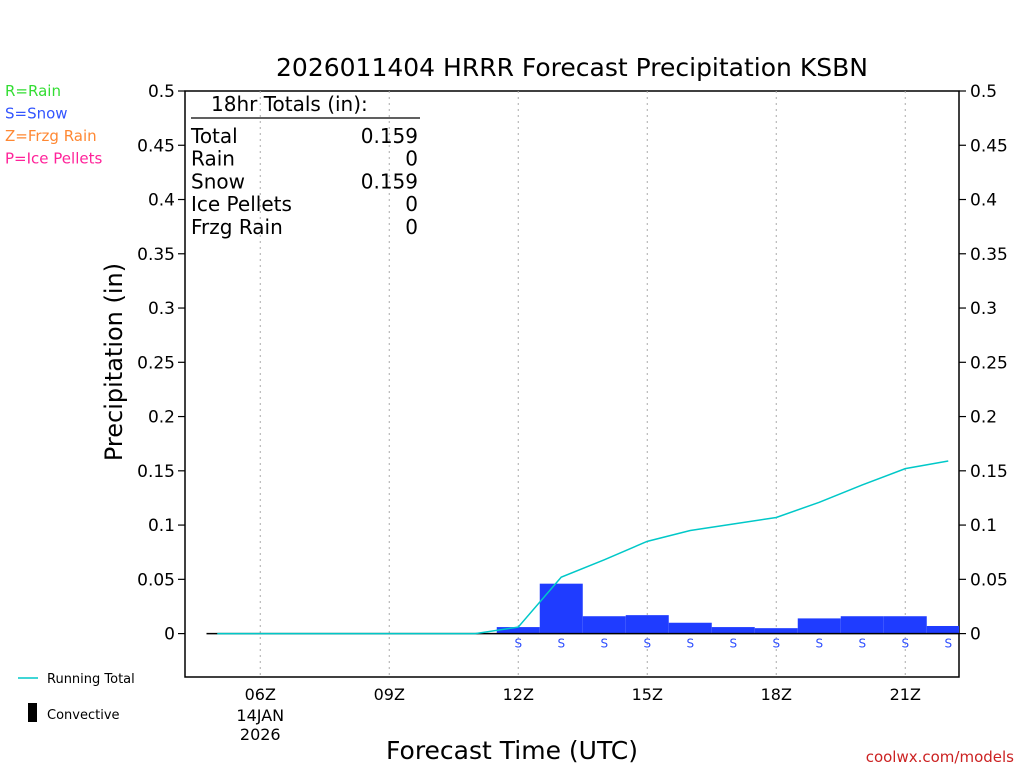 The width and height of the screenshot is (1024, 768). I want to click on chart-legend: Running Total Convective, so click(76, 697).